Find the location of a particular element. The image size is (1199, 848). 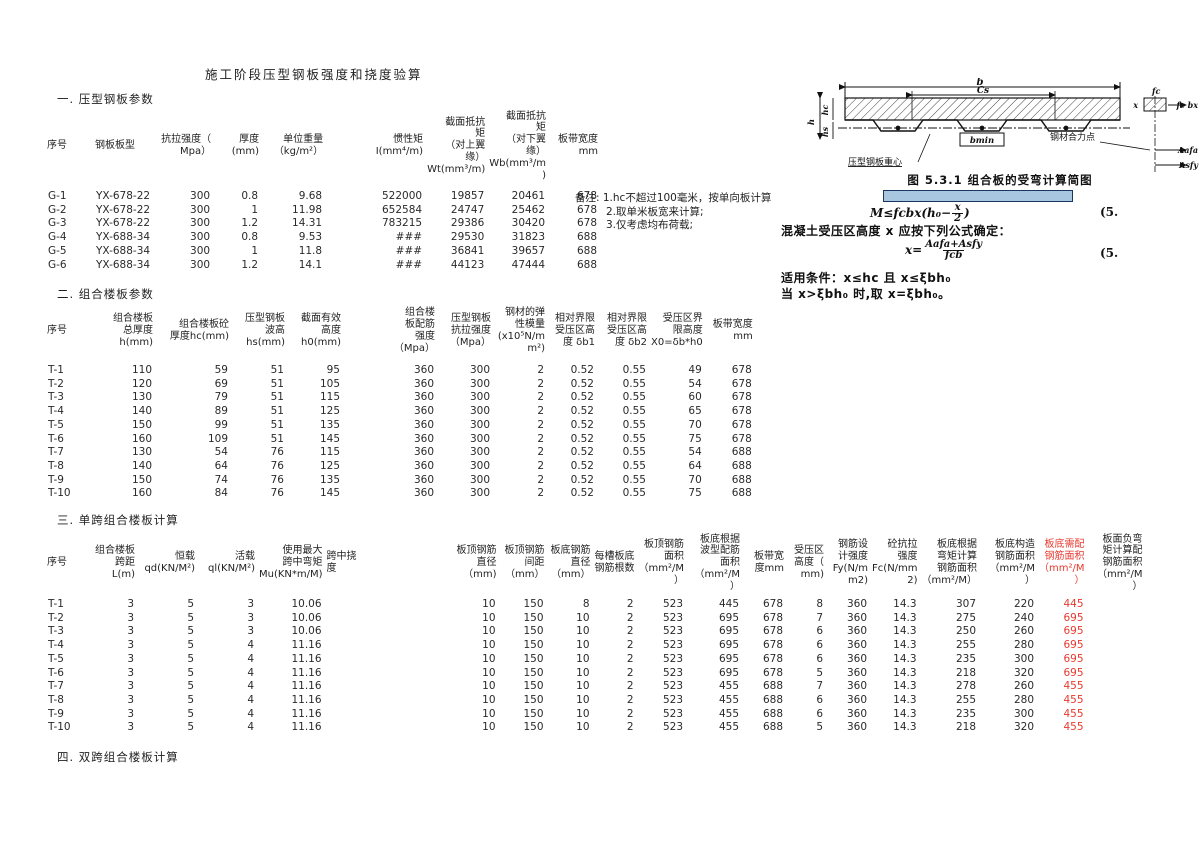

table-cell: 14.1 is located at coordinates (310, 264).